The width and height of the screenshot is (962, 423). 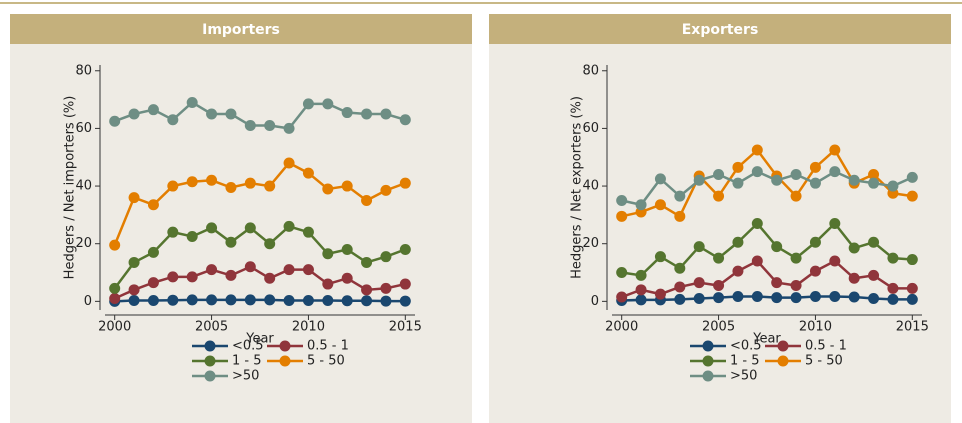 I want to click on x-tick-label: 2015, so click(x=912, y=327).